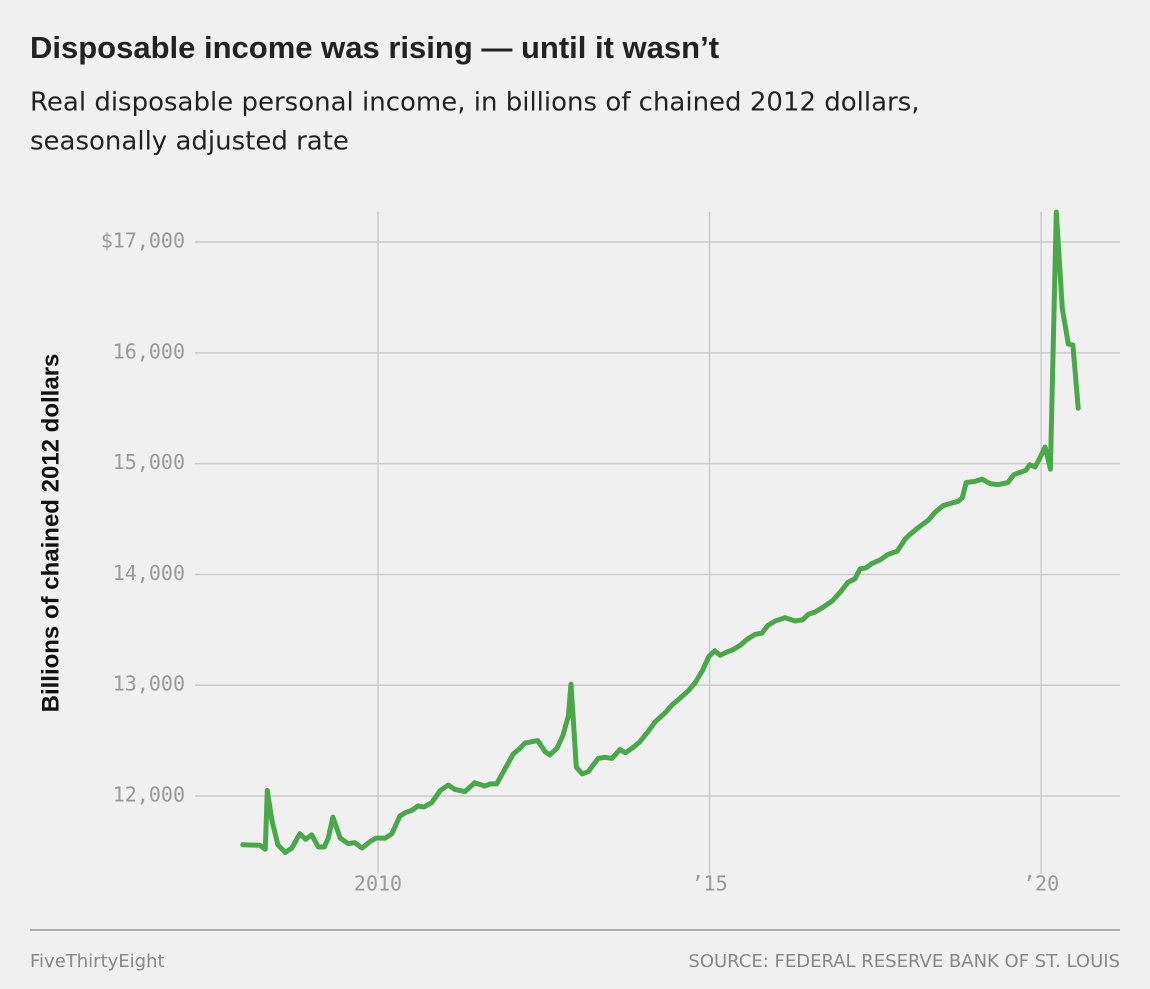 This screenshot has height=989, width=1150. I want to click on y-tick-label: $17,000, so click(143, 241).